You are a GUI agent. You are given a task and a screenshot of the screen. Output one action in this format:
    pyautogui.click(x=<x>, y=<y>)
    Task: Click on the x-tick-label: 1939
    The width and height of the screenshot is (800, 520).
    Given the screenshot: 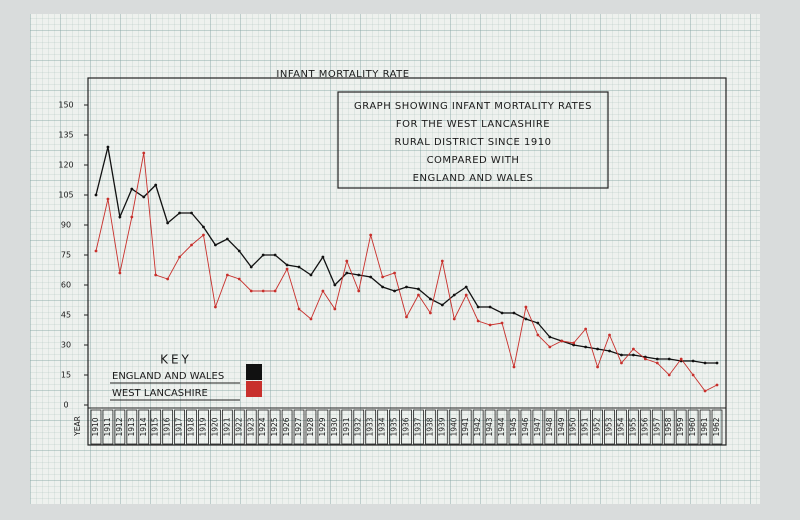 What is the action you would take?
    pyautogui.click(x=441, y=426)
    